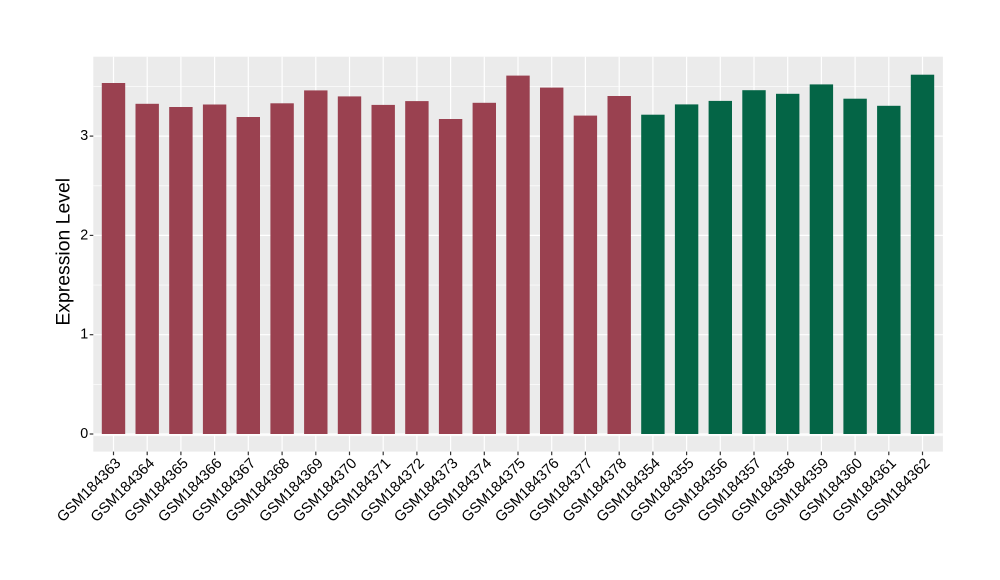  Describe the element at coordinates (84, 235) in the screenshot. I see `svg-text: 2` at that location.